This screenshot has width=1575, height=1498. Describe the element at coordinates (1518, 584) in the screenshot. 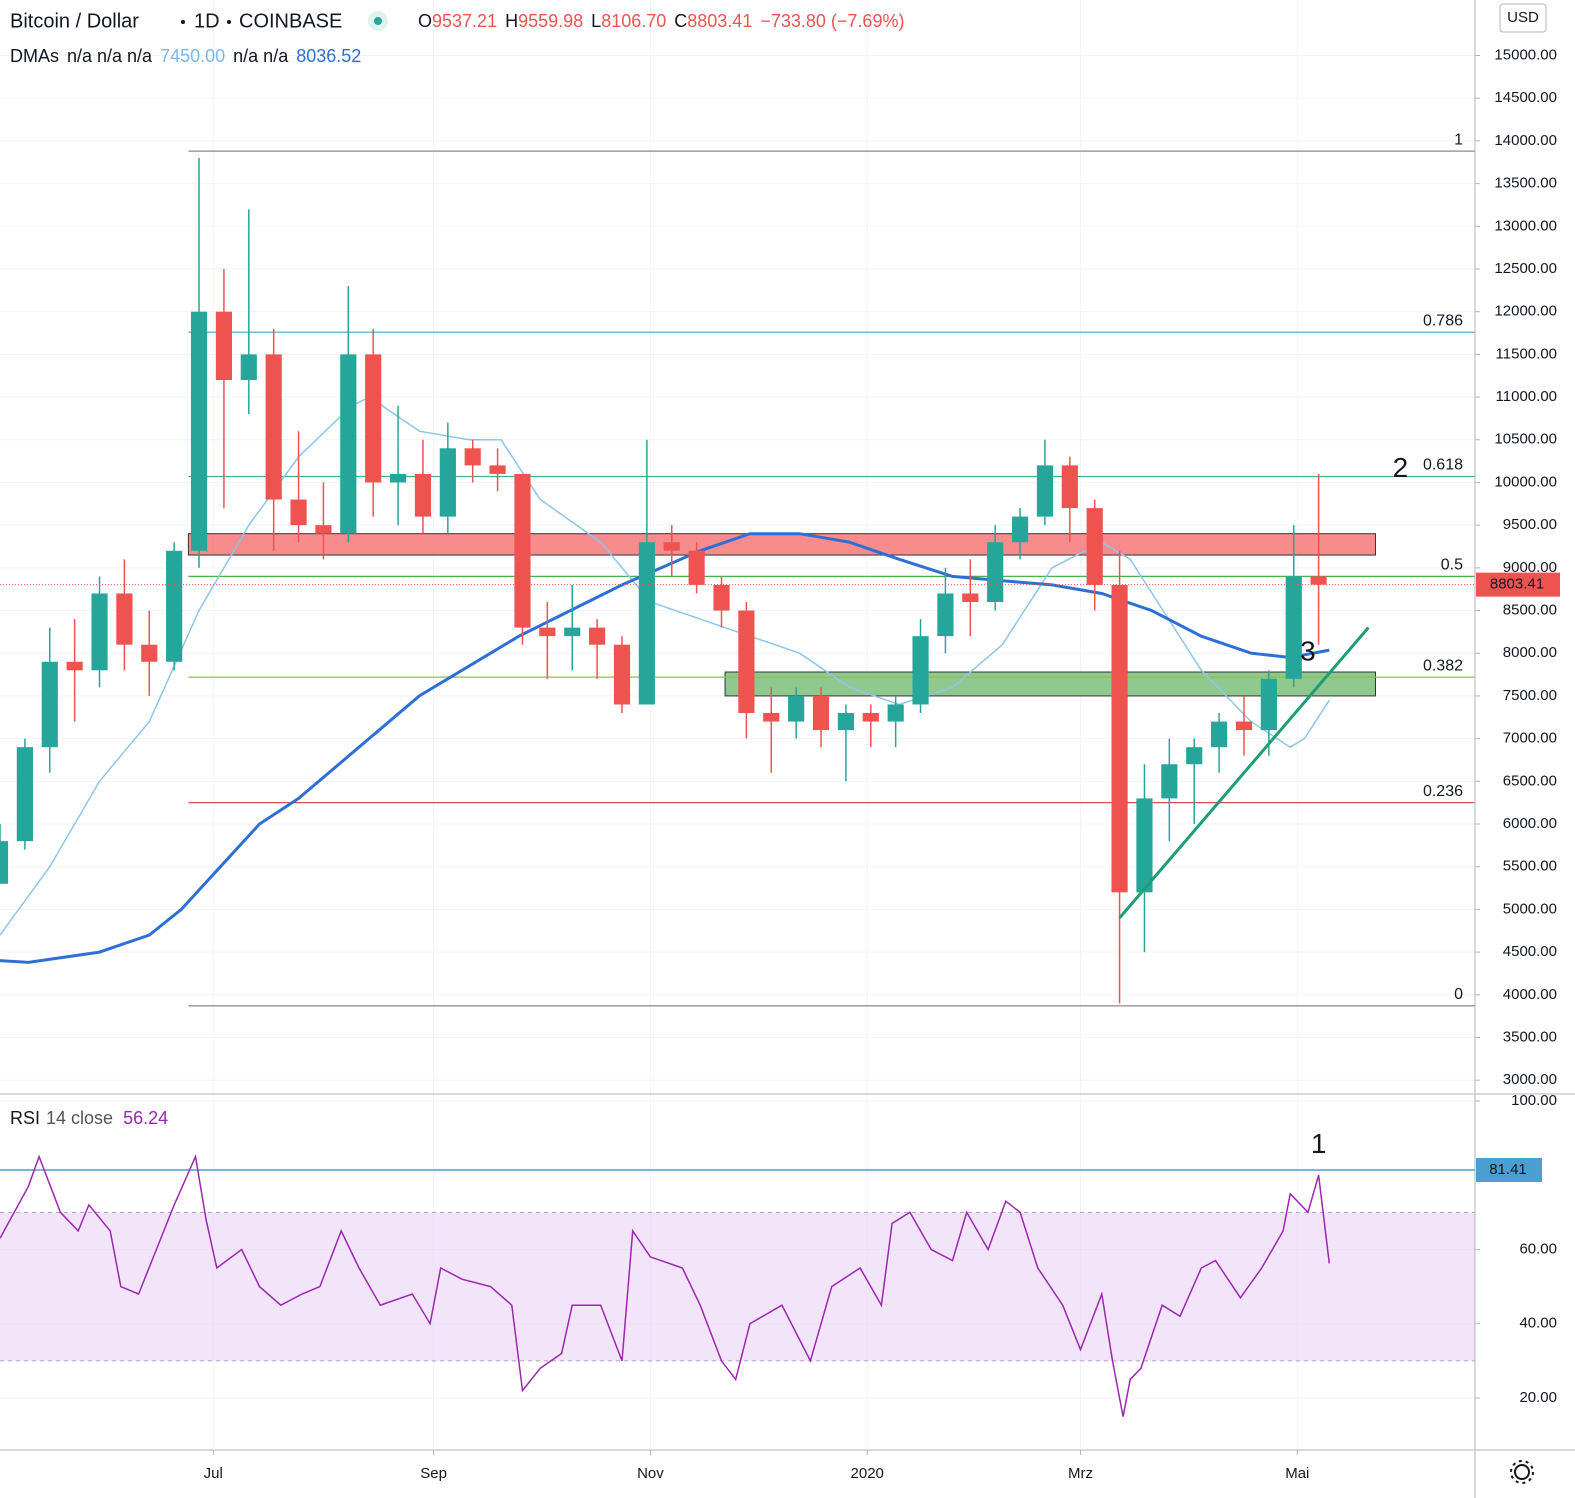

I see `last-price-box` at that location.